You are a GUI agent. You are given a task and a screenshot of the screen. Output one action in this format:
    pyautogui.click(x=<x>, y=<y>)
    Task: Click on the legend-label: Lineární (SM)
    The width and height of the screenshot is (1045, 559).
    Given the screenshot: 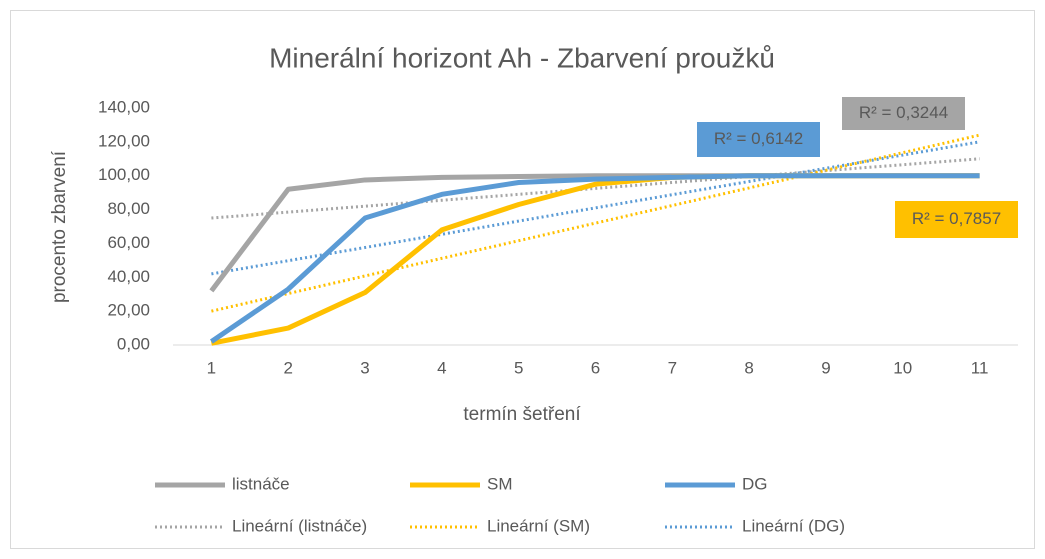 What is the action you would take?
    pyautogui.click(x=538, y=525)
    